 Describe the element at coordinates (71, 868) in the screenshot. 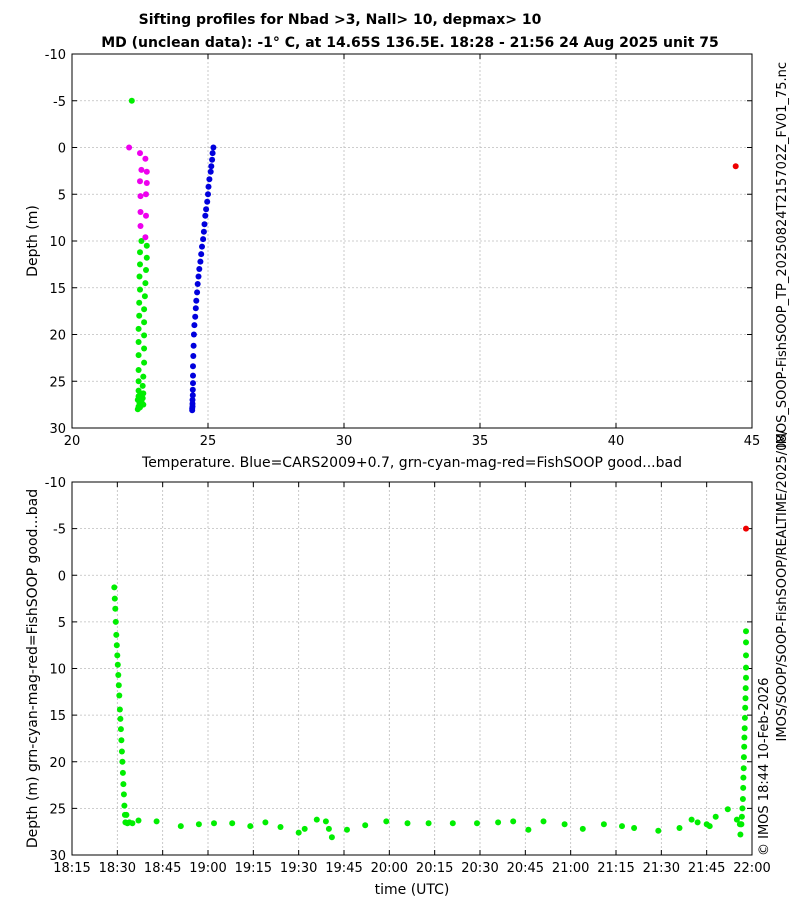

I see `x-tick-label: 18:15` at that location.